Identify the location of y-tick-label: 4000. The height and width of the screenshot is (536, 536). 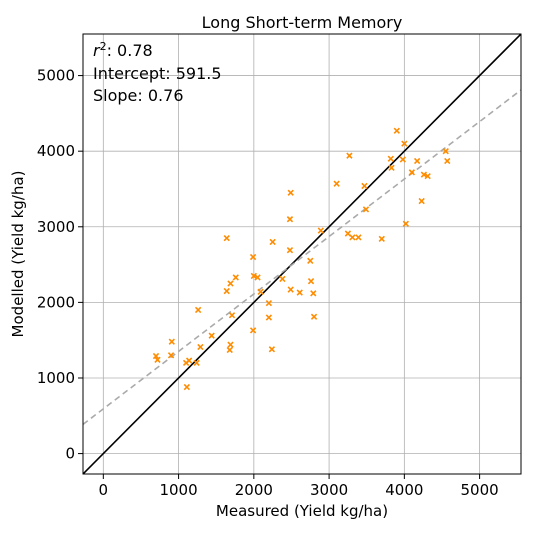
(56, 151).